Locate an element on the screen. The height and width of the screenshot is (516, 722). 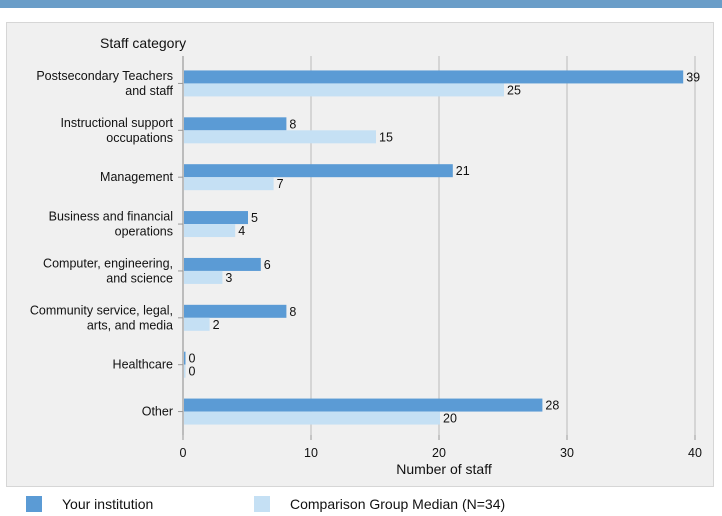
category-label: Postsecondary Teachers and staff is located at coordinates (104, 83).